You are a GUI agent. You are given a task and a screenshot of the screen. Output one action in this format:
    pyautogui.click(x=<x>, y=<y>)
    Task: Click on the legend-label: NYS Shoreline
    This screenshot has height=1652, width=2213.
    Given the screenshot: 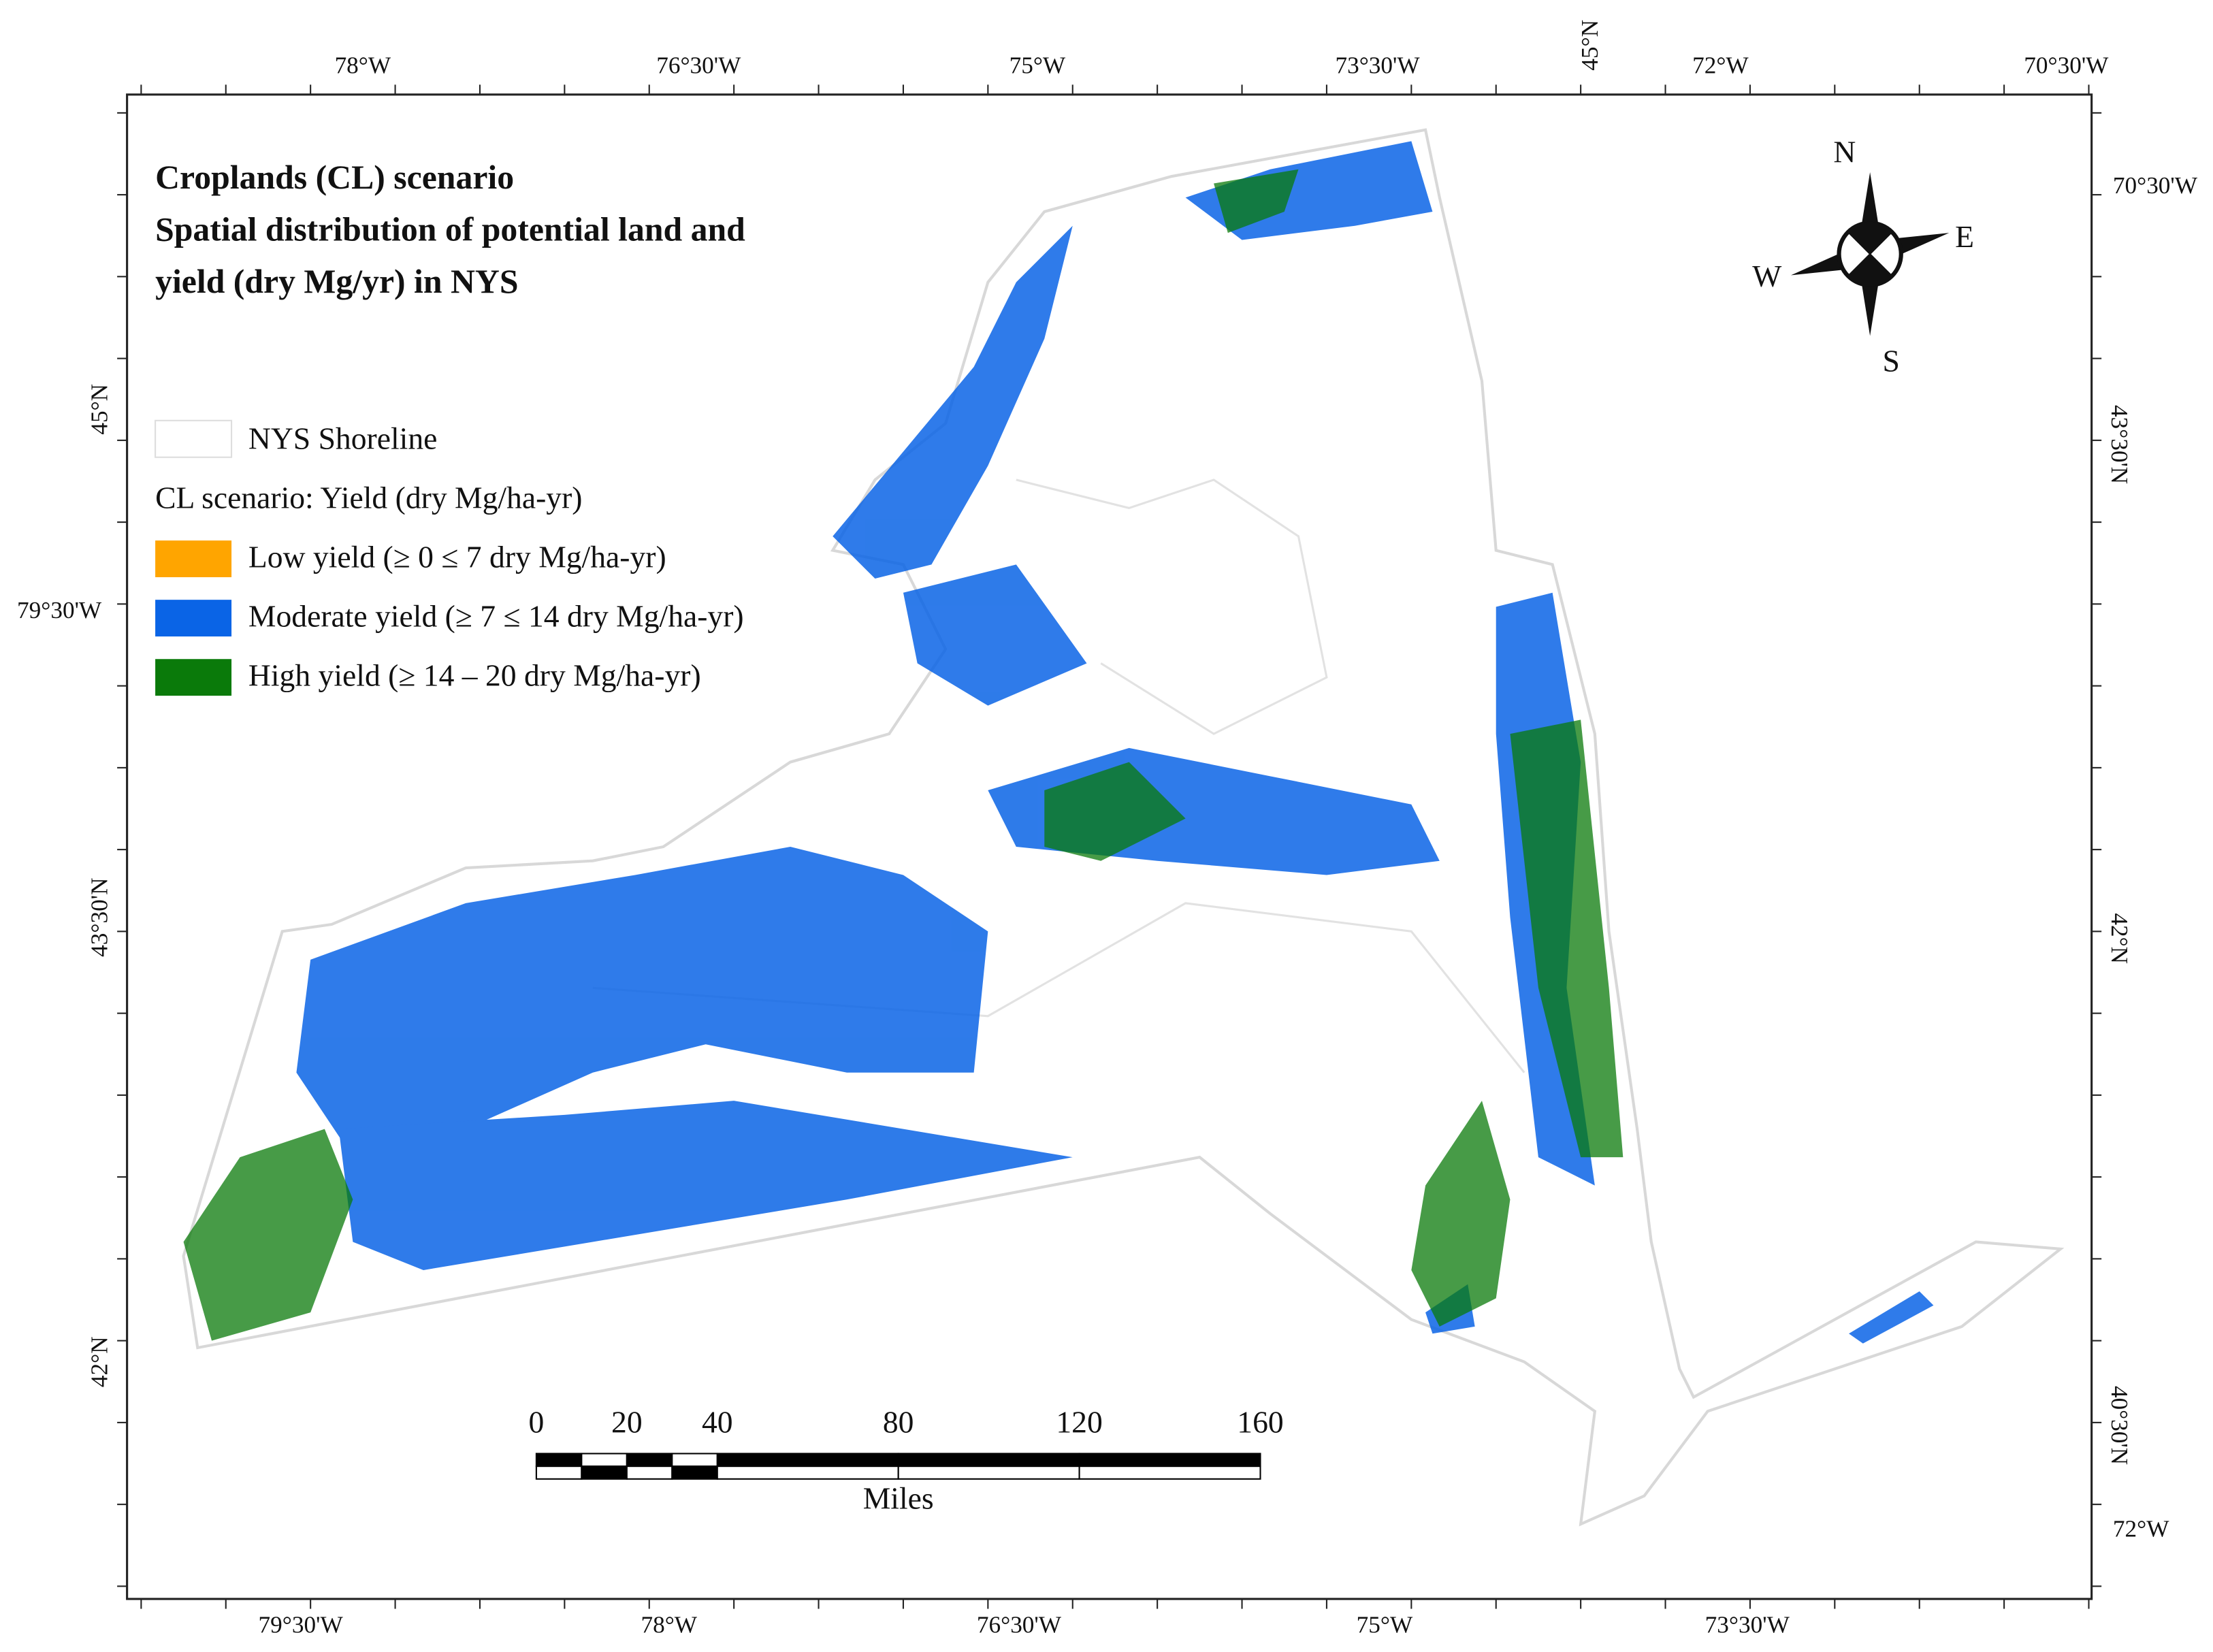 What is the action you would take?
    pyautogui.click(x=342, y=438)
    